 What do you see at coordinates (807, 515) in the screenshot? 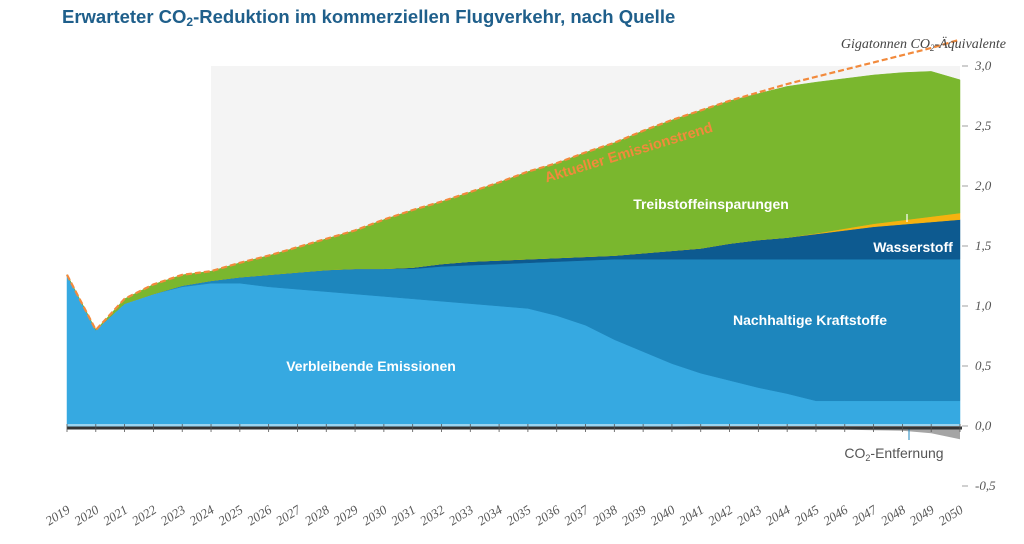
I see `x-tick-label: 2045` at bounding box center [807, 515].